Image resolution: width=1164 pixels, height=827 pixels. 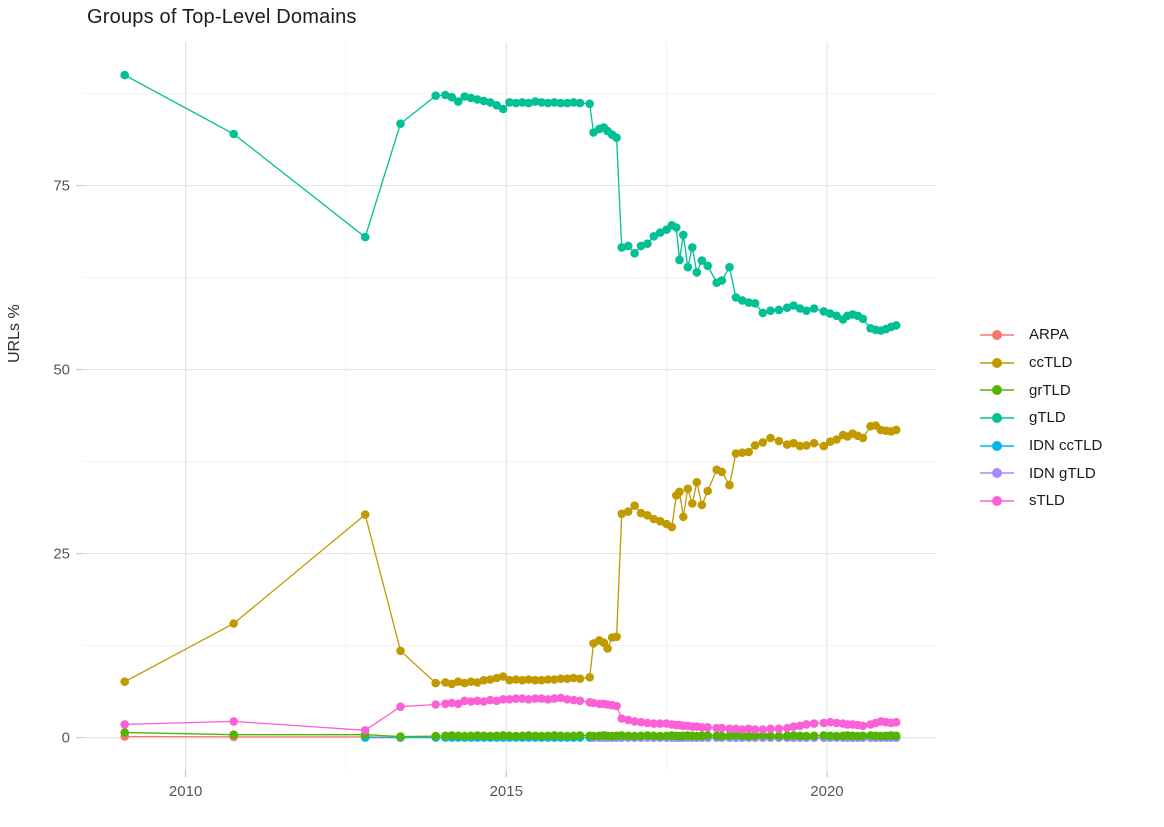 I want to click on legend-item-grtld: grTLD, so click(x=1040, y=390).